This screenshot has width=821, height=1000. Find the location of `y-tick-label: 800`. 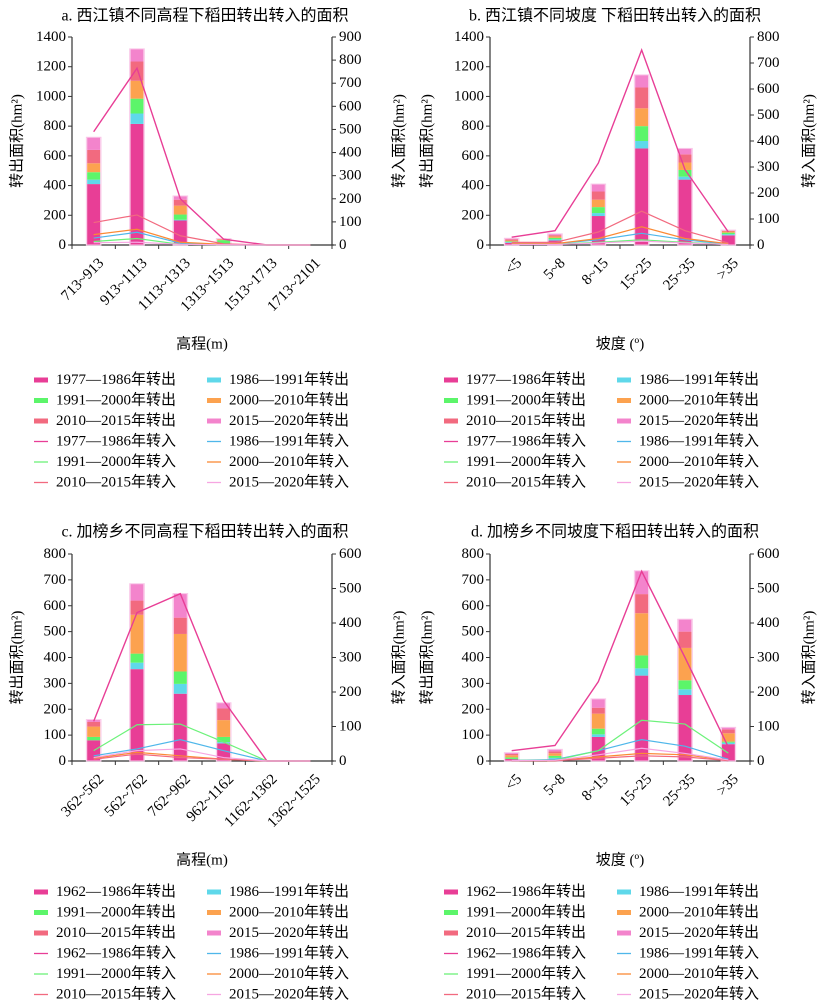

y-tick-label: 800 is located at coordinates (473, 126).